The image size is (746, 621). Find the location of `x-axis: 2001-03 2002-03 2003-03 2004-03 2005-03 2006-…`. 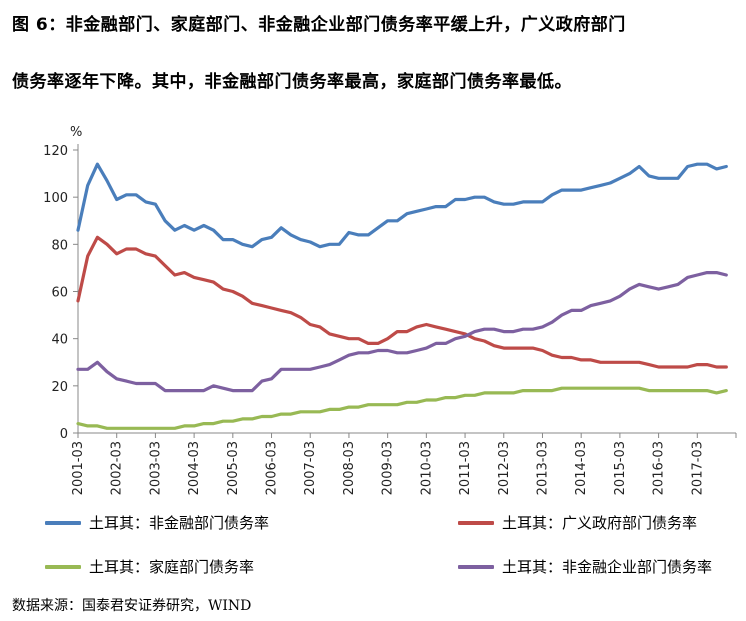

x-axis: 2001-03 2002-03 2003-03 2004-03 2005-03 2006-… is located at coordinates (404, 463).